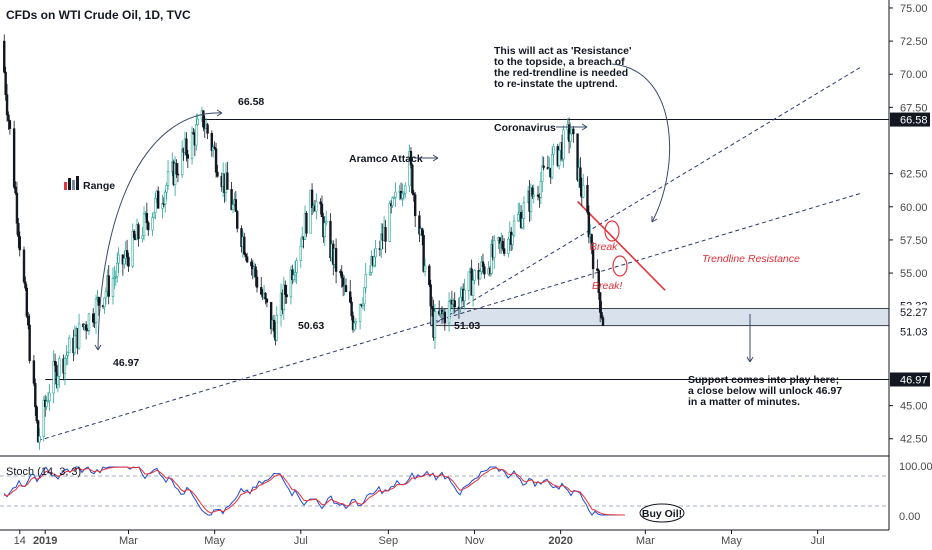 The height and width of the screenshot is (550, 932). Describe the element at coordinates (301, 541) in the screenshot. I see `time-tick-4: Jul` at that location.